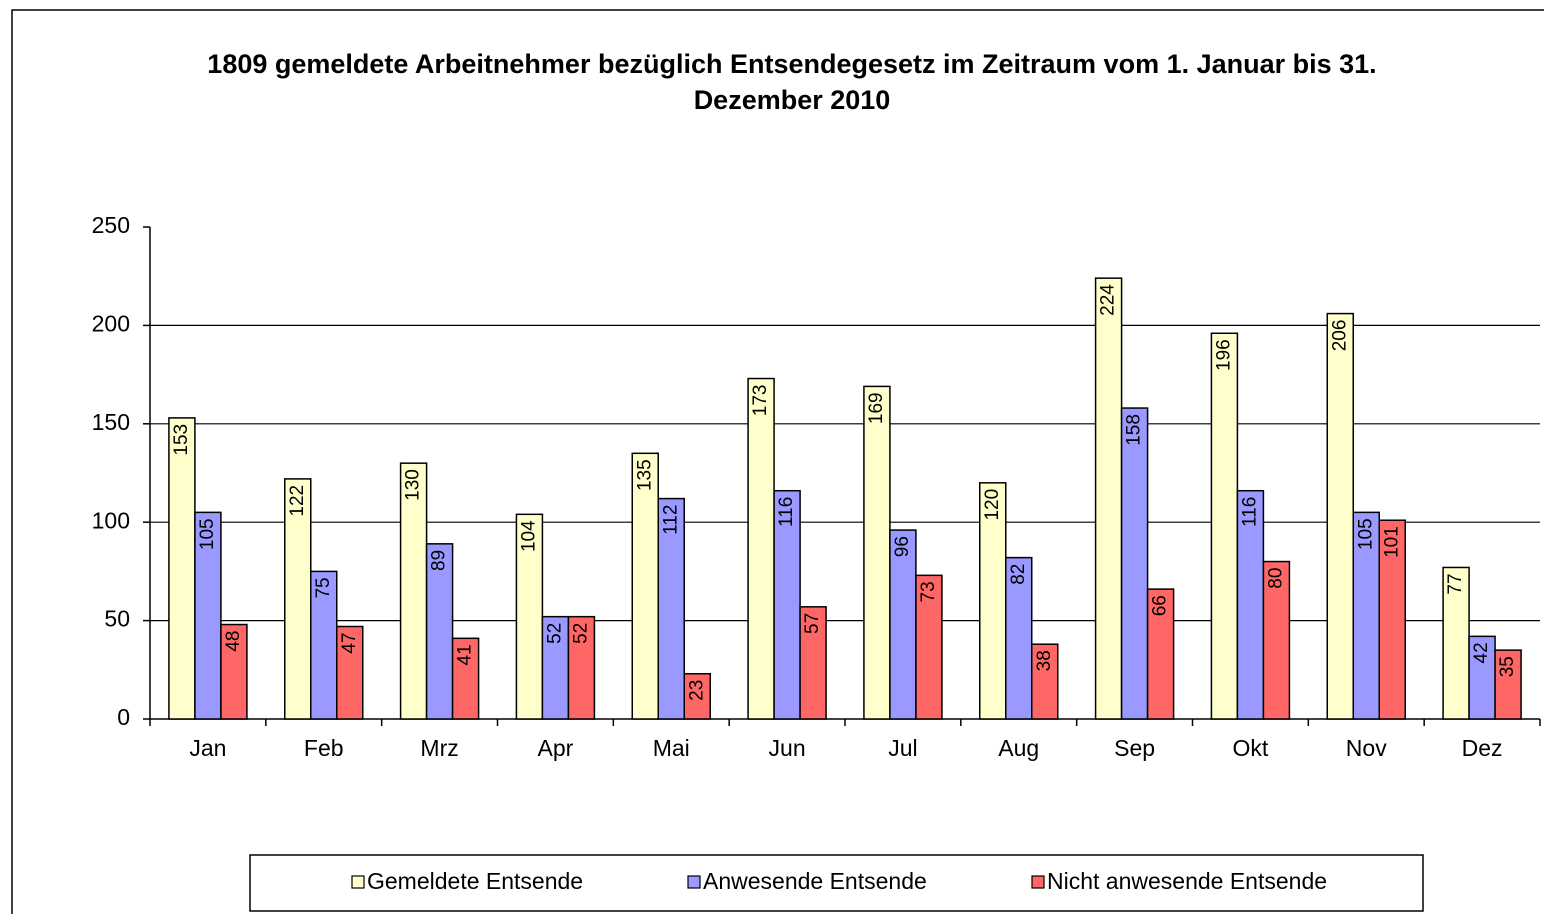 Image resolution: width=1544 pixels, height=914 pixels. What do you see at coordinates (349, 643) in the screenshot?
I see `value-label: 47` at bounding box center [349, 643].